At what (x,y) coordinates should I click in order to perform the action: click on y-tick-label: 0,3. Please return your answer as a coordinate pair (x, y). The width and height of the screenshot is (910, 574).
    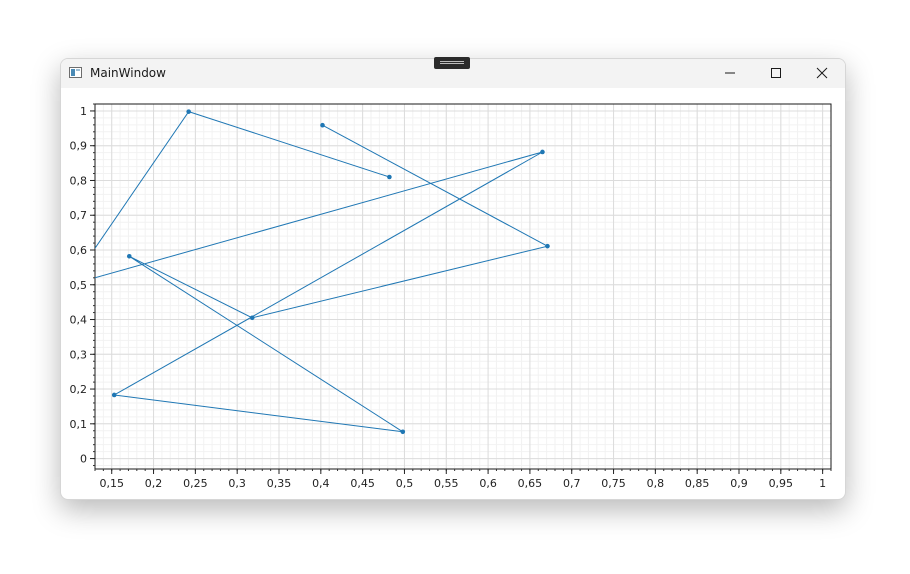
    Looking at the image, I should click on (79, 354).